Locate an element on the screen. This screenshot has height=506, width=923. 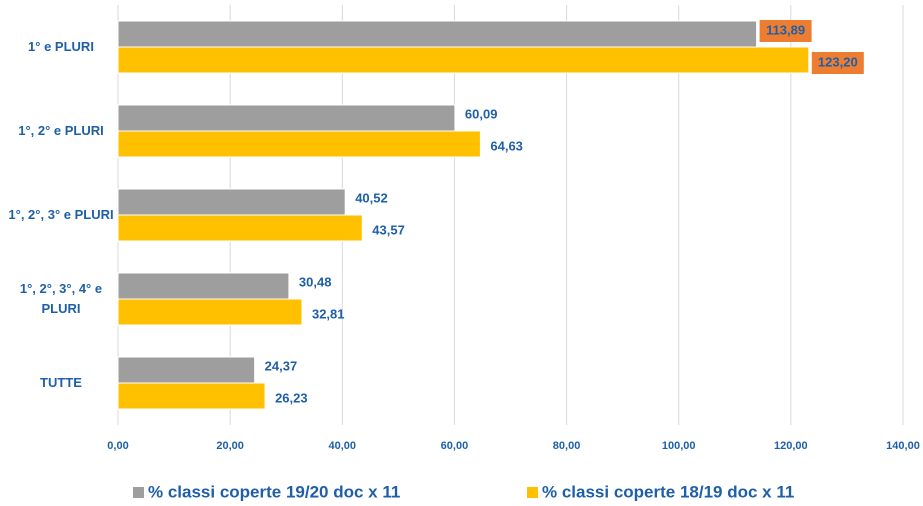
y-tick-label: 1° e PLURI is located at coordinates (61, 46).